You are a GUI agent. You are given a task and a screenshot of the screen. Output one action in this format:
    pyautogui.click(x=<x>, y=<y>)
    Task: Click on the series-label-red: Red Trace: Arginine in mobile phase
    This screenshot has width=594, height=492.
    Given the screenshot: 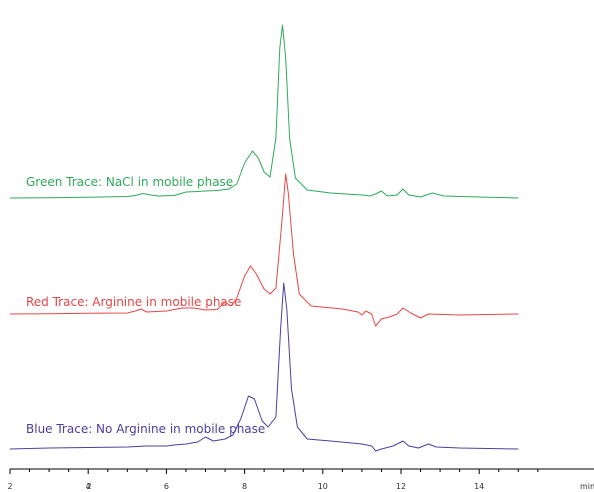 What is the action you would take?
    pyautogui.click(x=133, y=302)
    